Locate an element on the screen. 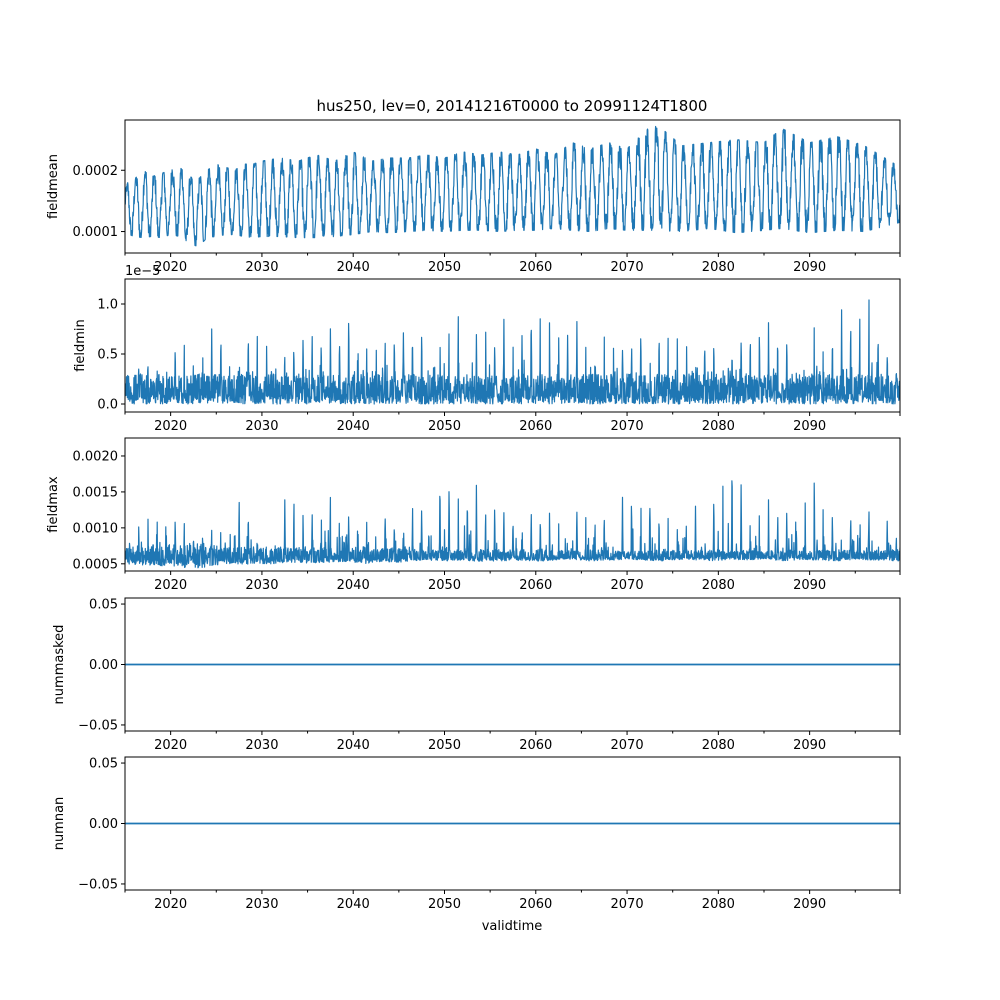 The width and height of the screenshot is (1000, 1000). series-line-fieldmean is located at coordinates (512, 186).